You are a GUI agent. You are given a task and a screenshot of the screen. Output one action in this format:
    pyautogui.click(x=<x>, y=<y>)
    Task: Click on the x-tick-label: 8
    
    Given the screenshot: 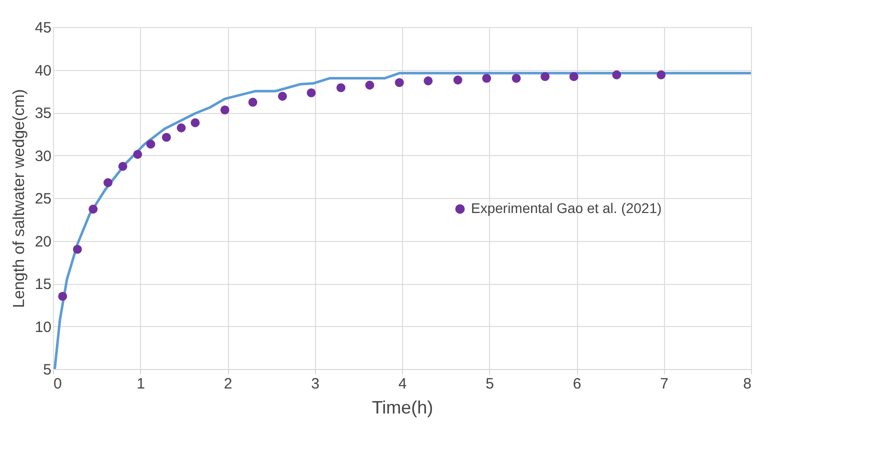 What is the action you would take?
    pyautogui.click(x=747, y=384)
    